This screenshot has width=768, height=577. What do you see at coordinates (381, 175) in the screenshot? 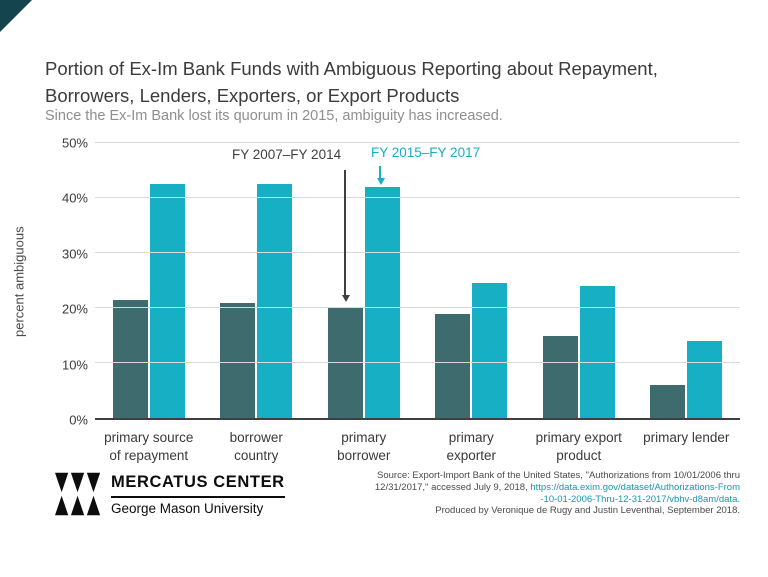
I see `annotation-arrow-fy2015-2017` at bounding box center [381, 175].